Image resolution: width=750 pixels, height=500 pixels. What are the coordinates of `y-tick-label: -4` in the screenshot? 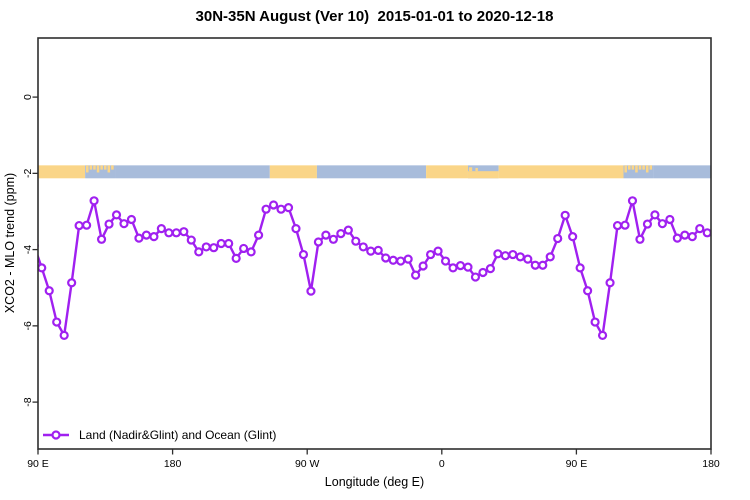 It's located at (28, 249).